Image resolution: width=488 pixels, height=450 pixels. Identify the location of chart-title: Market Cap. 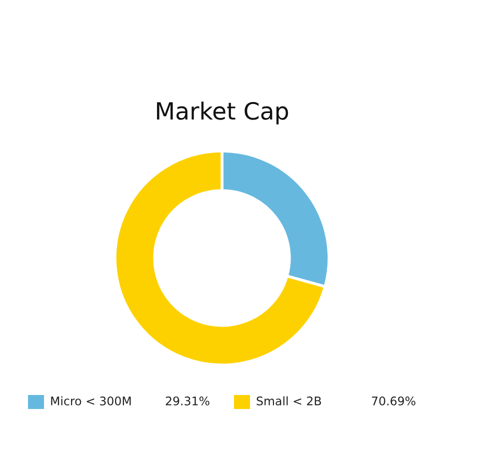
(222, 113).